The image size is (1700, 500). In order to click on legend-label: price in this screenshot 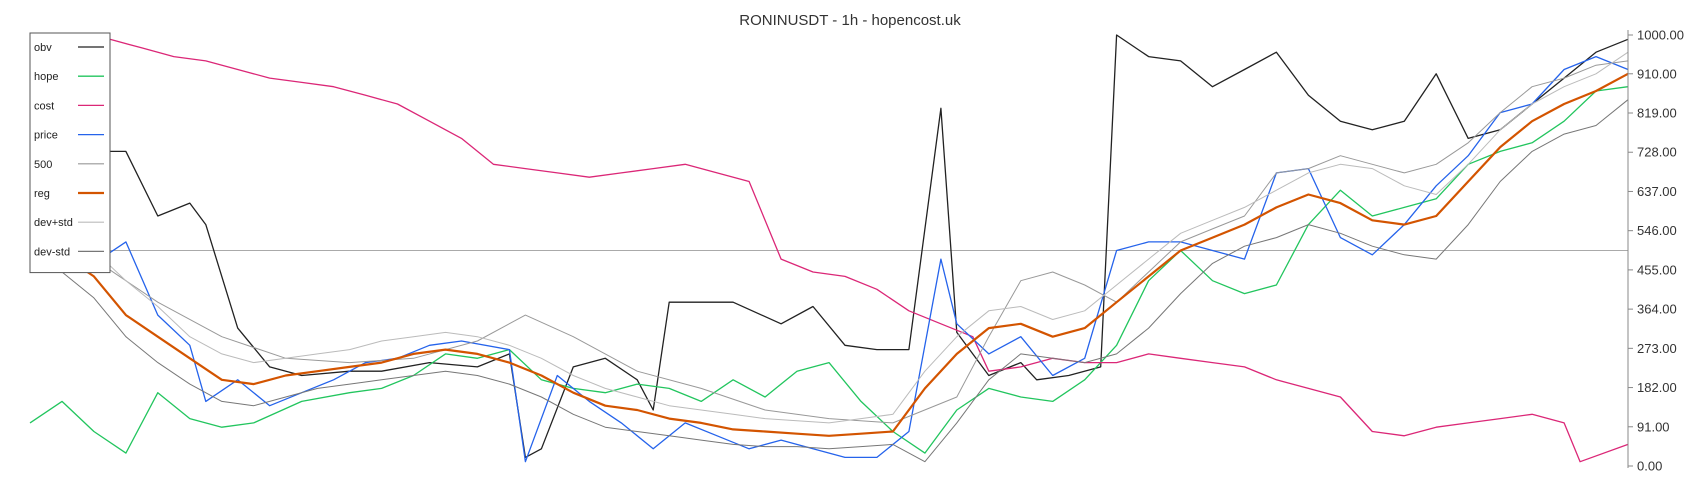, I will do `click(46, 136)`.